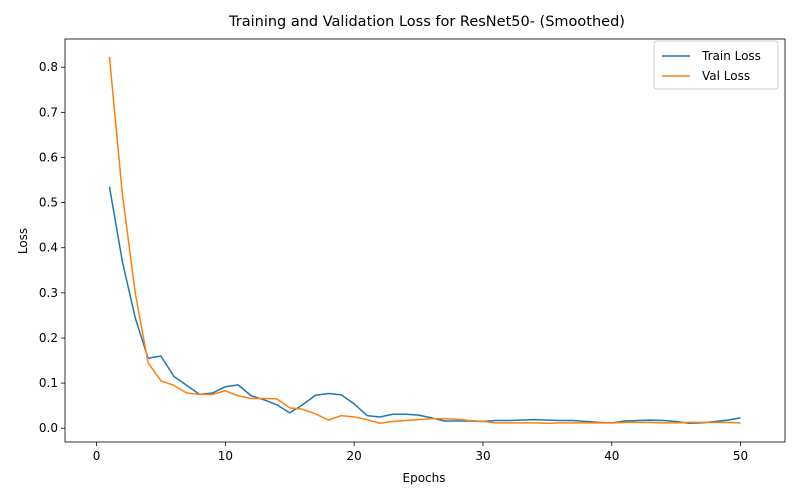 The width and height of the screenshot is (800, 500). I want to click on x-tick-label: 50, so click(740, 456).